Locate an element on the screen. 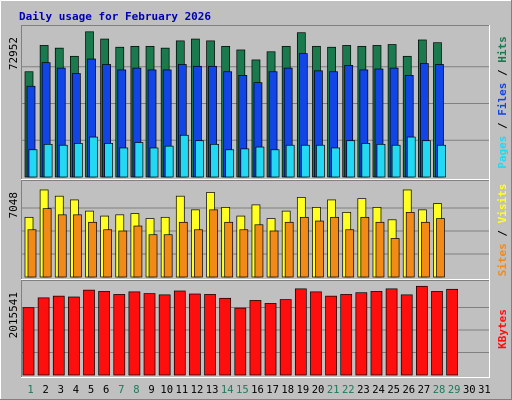 Image resolution: width=512 pixels, height=400 pixels. day-label-25: 25 is located at coordinates (393, 390).